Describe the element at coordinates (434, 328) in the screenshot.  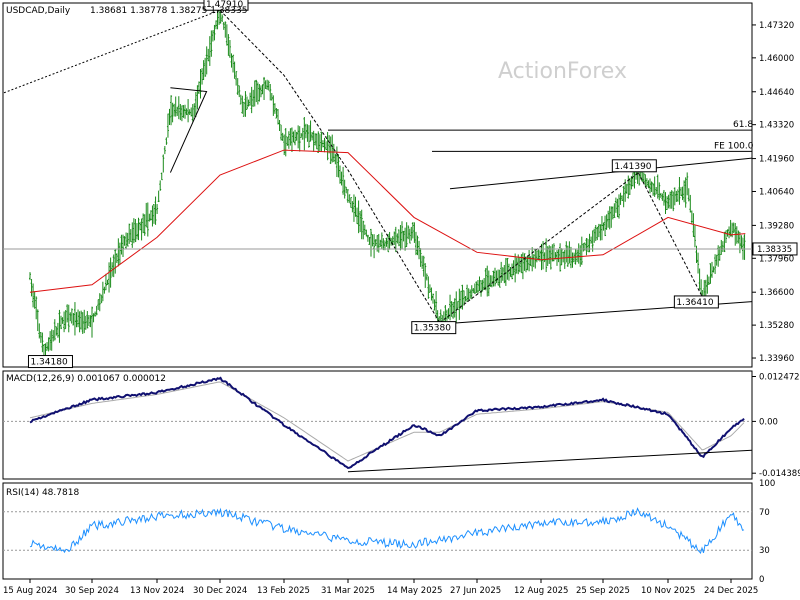
I see `price-point-box` at that location.